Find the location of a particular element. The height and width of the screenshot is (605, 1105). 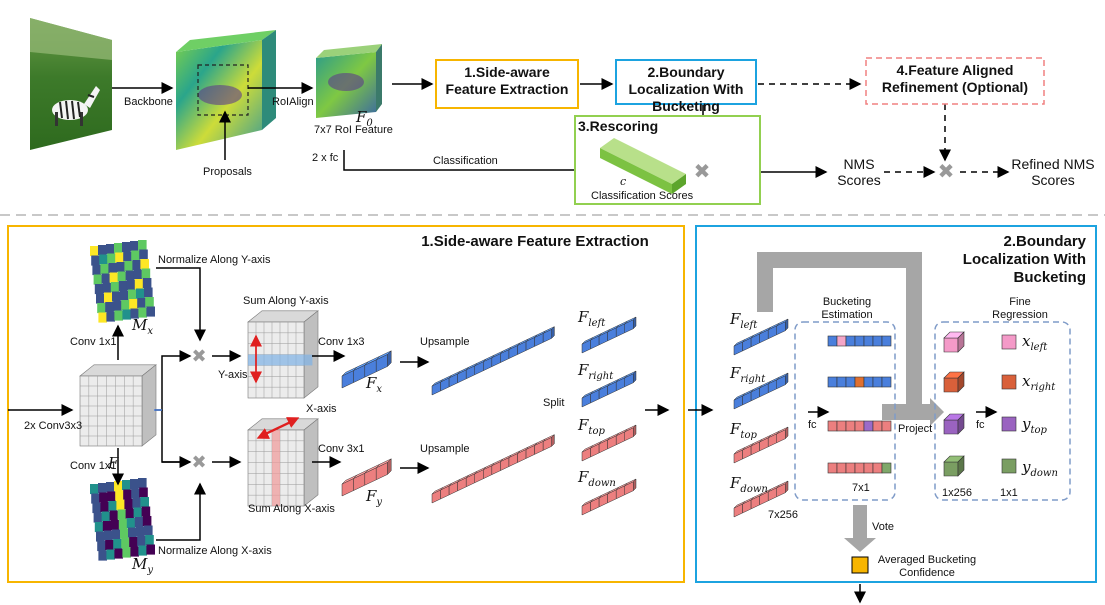

x-axis-arrow is located at coordinates (278, 428).